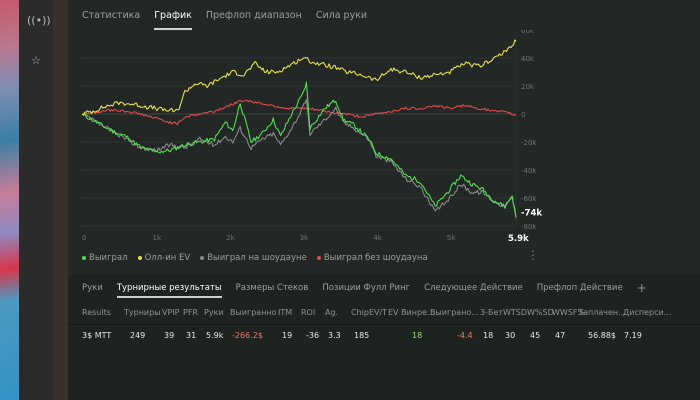 The height and width of the screenshot is (400, 700). Describe the element at coordinates (9, 200) in the screenshot. I see `desktop-wallpaper` at that location.